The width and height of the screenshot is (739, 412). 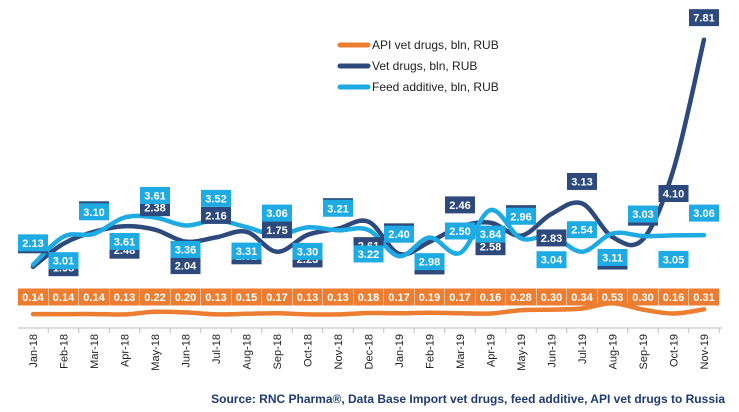 I want to click on data-label: 3.13, so click(x=581, y=182).